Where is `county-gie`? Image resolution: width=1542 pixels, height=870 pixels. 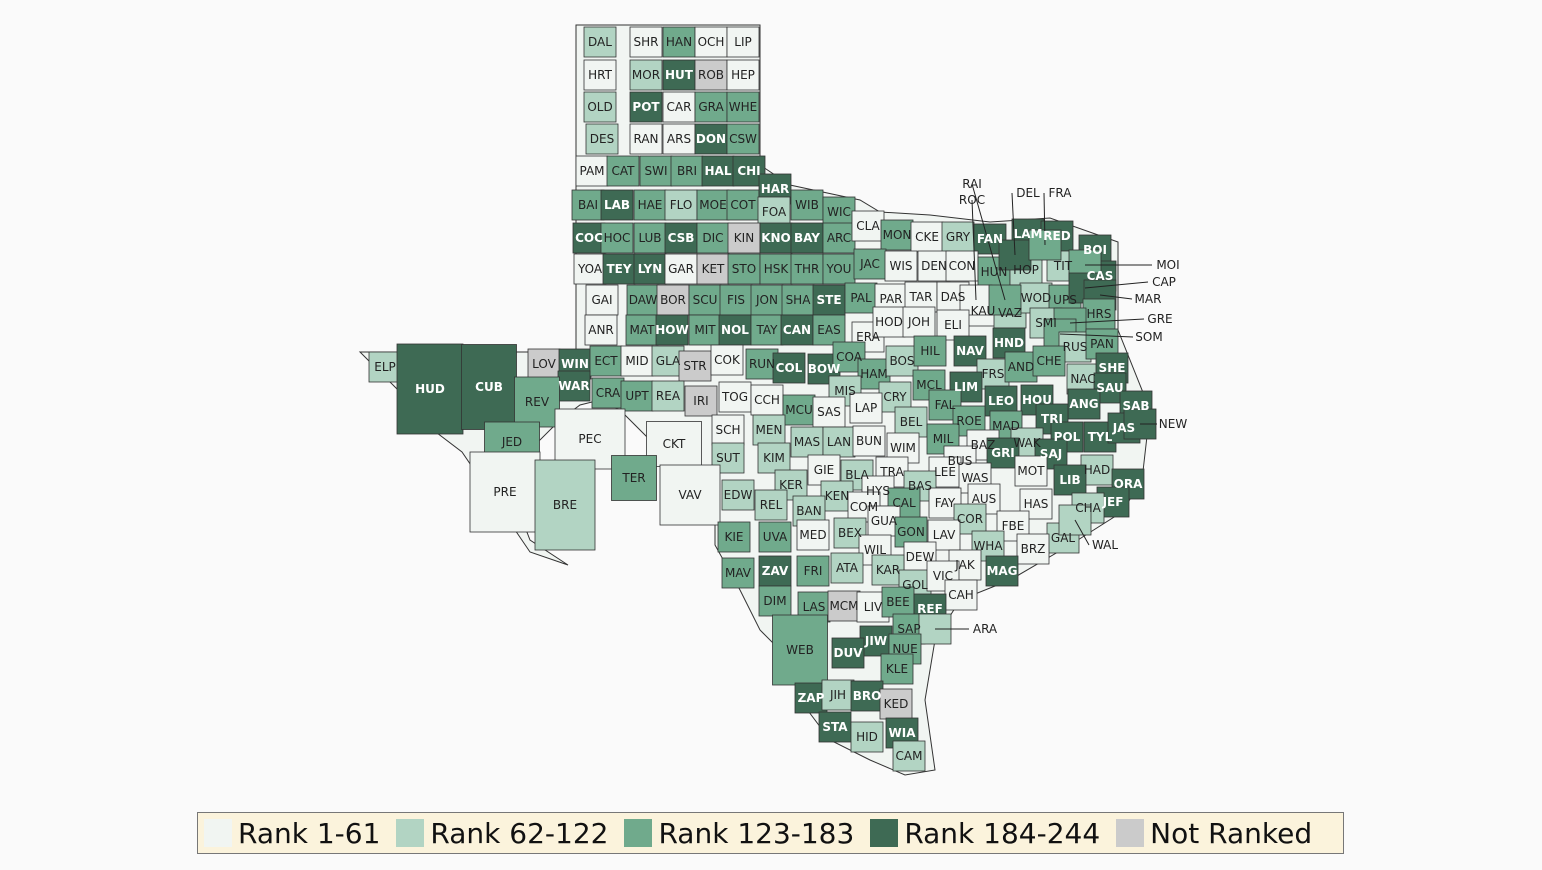 county-gie is located at coordinates (824, 470).